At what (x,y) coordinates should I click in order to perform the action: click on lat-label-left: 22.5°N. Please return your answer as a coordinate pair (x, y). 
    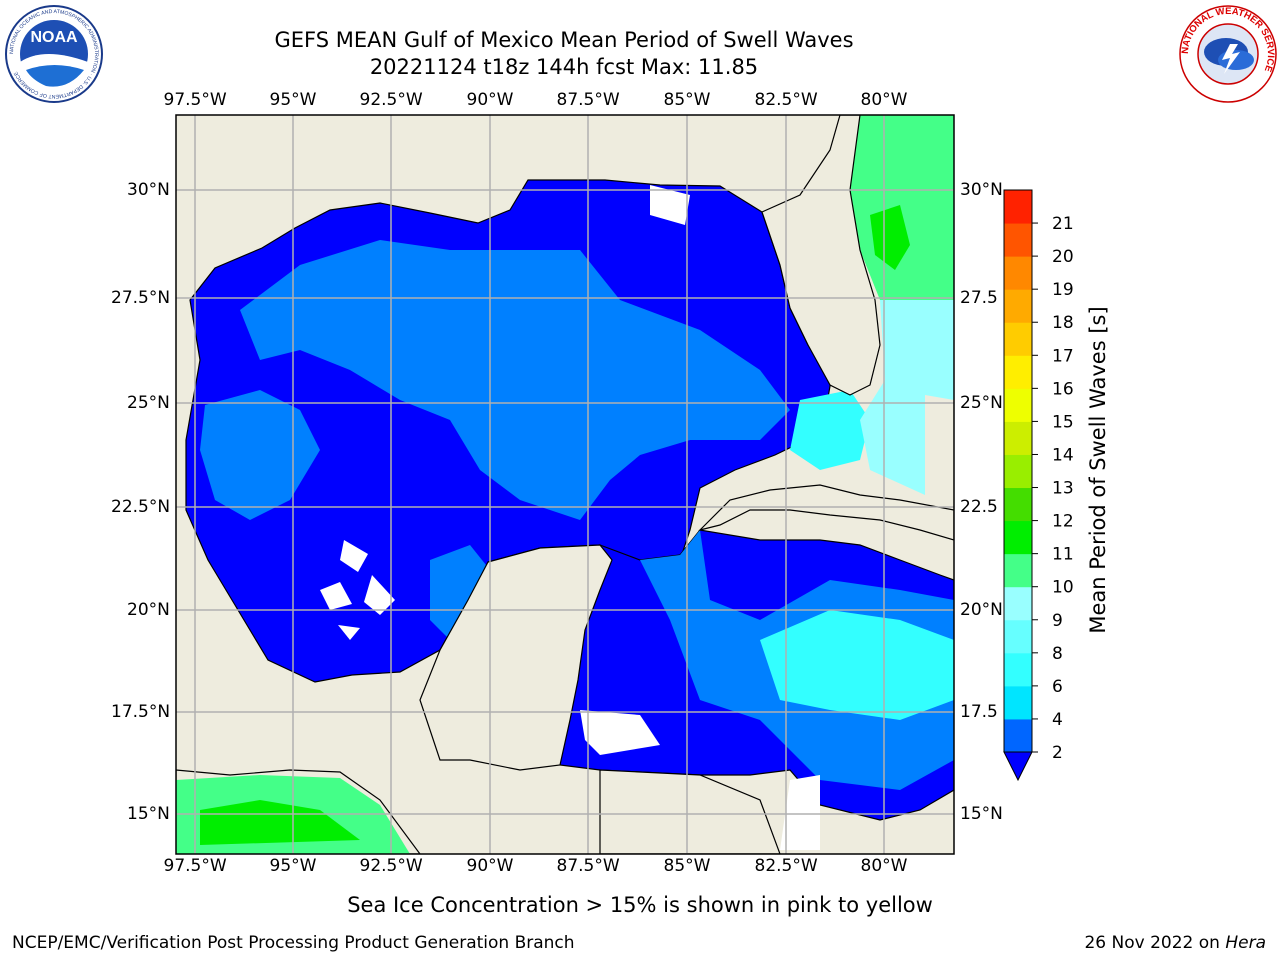
    Looking at the image, I should click on (141, 507).